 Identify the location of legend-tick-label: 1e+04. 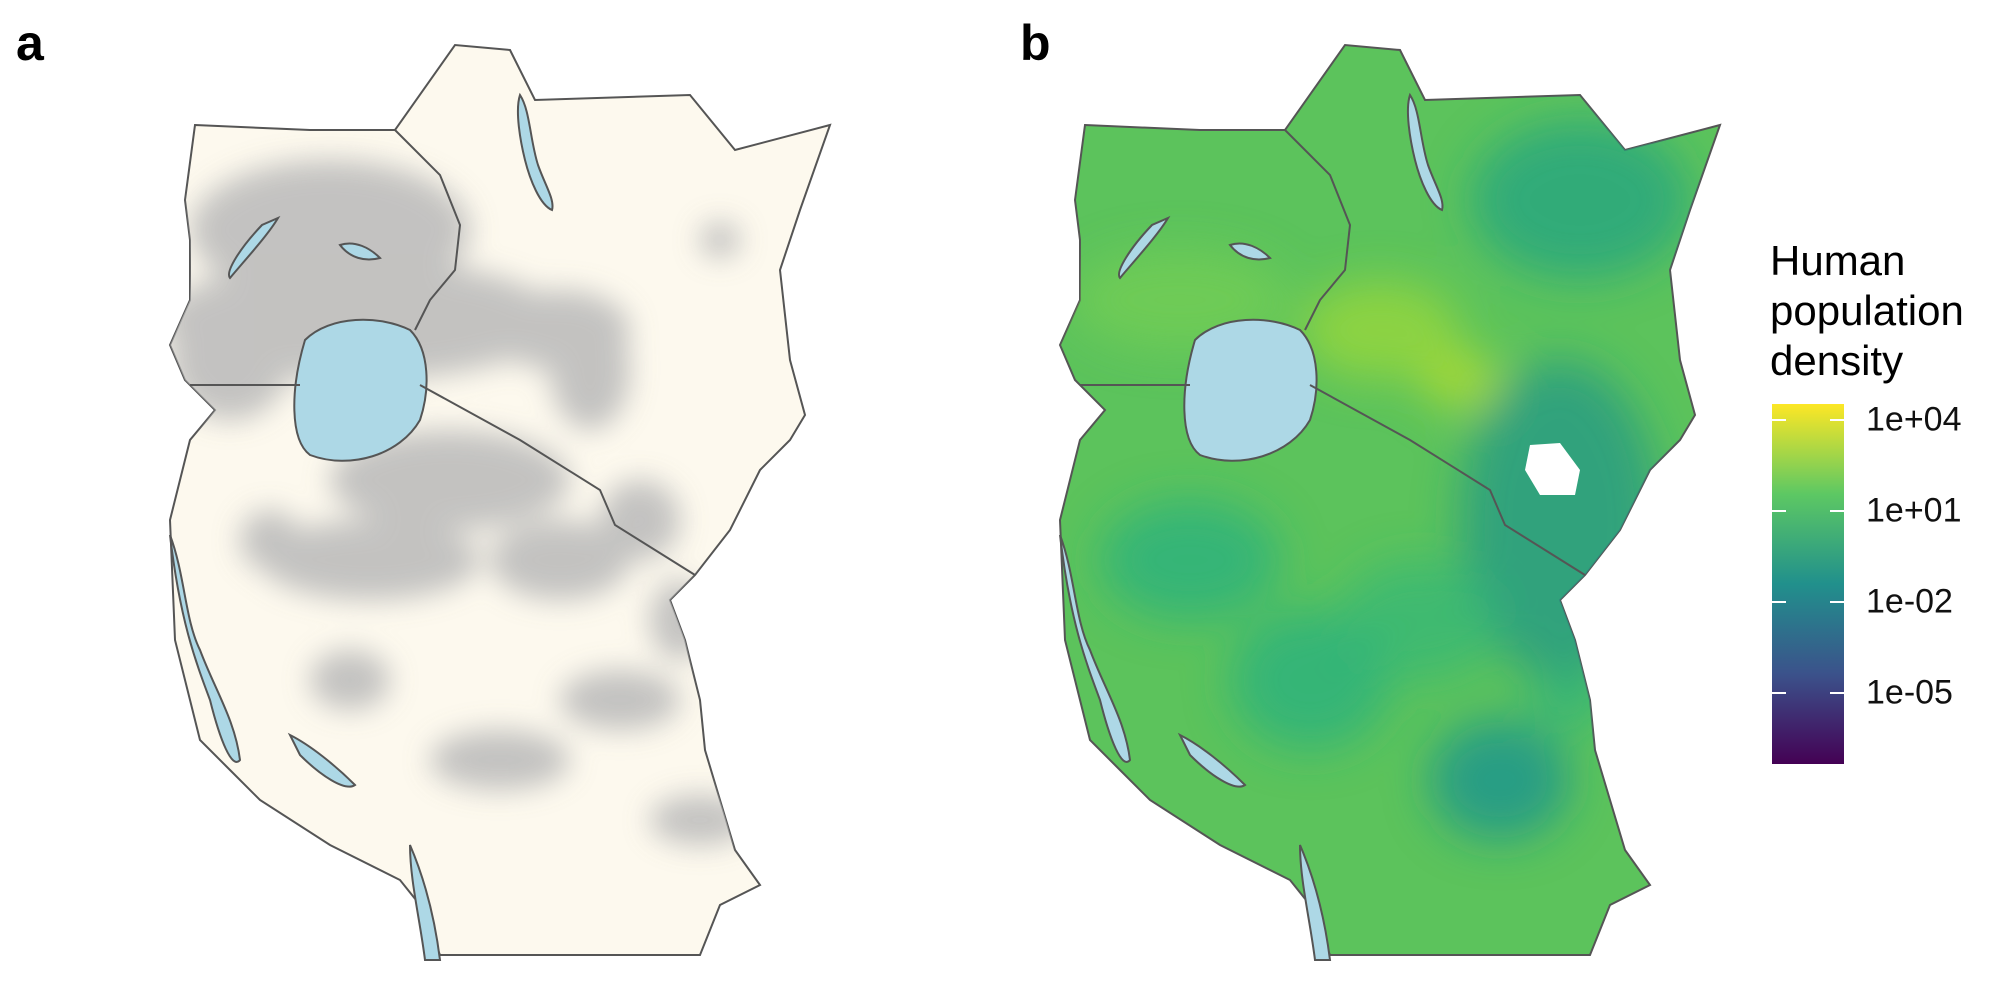
(1914, 419).